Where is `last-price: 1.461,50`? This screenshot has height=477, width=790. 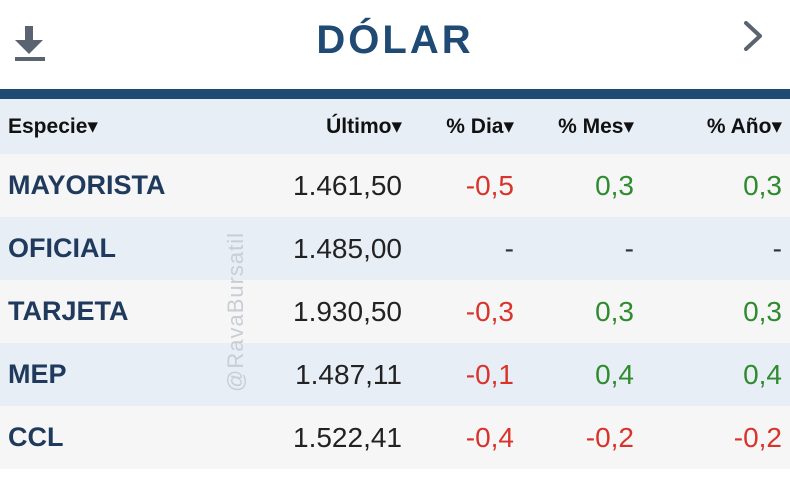
last-price: 1.461,50 is located at coordinates (311, 185).